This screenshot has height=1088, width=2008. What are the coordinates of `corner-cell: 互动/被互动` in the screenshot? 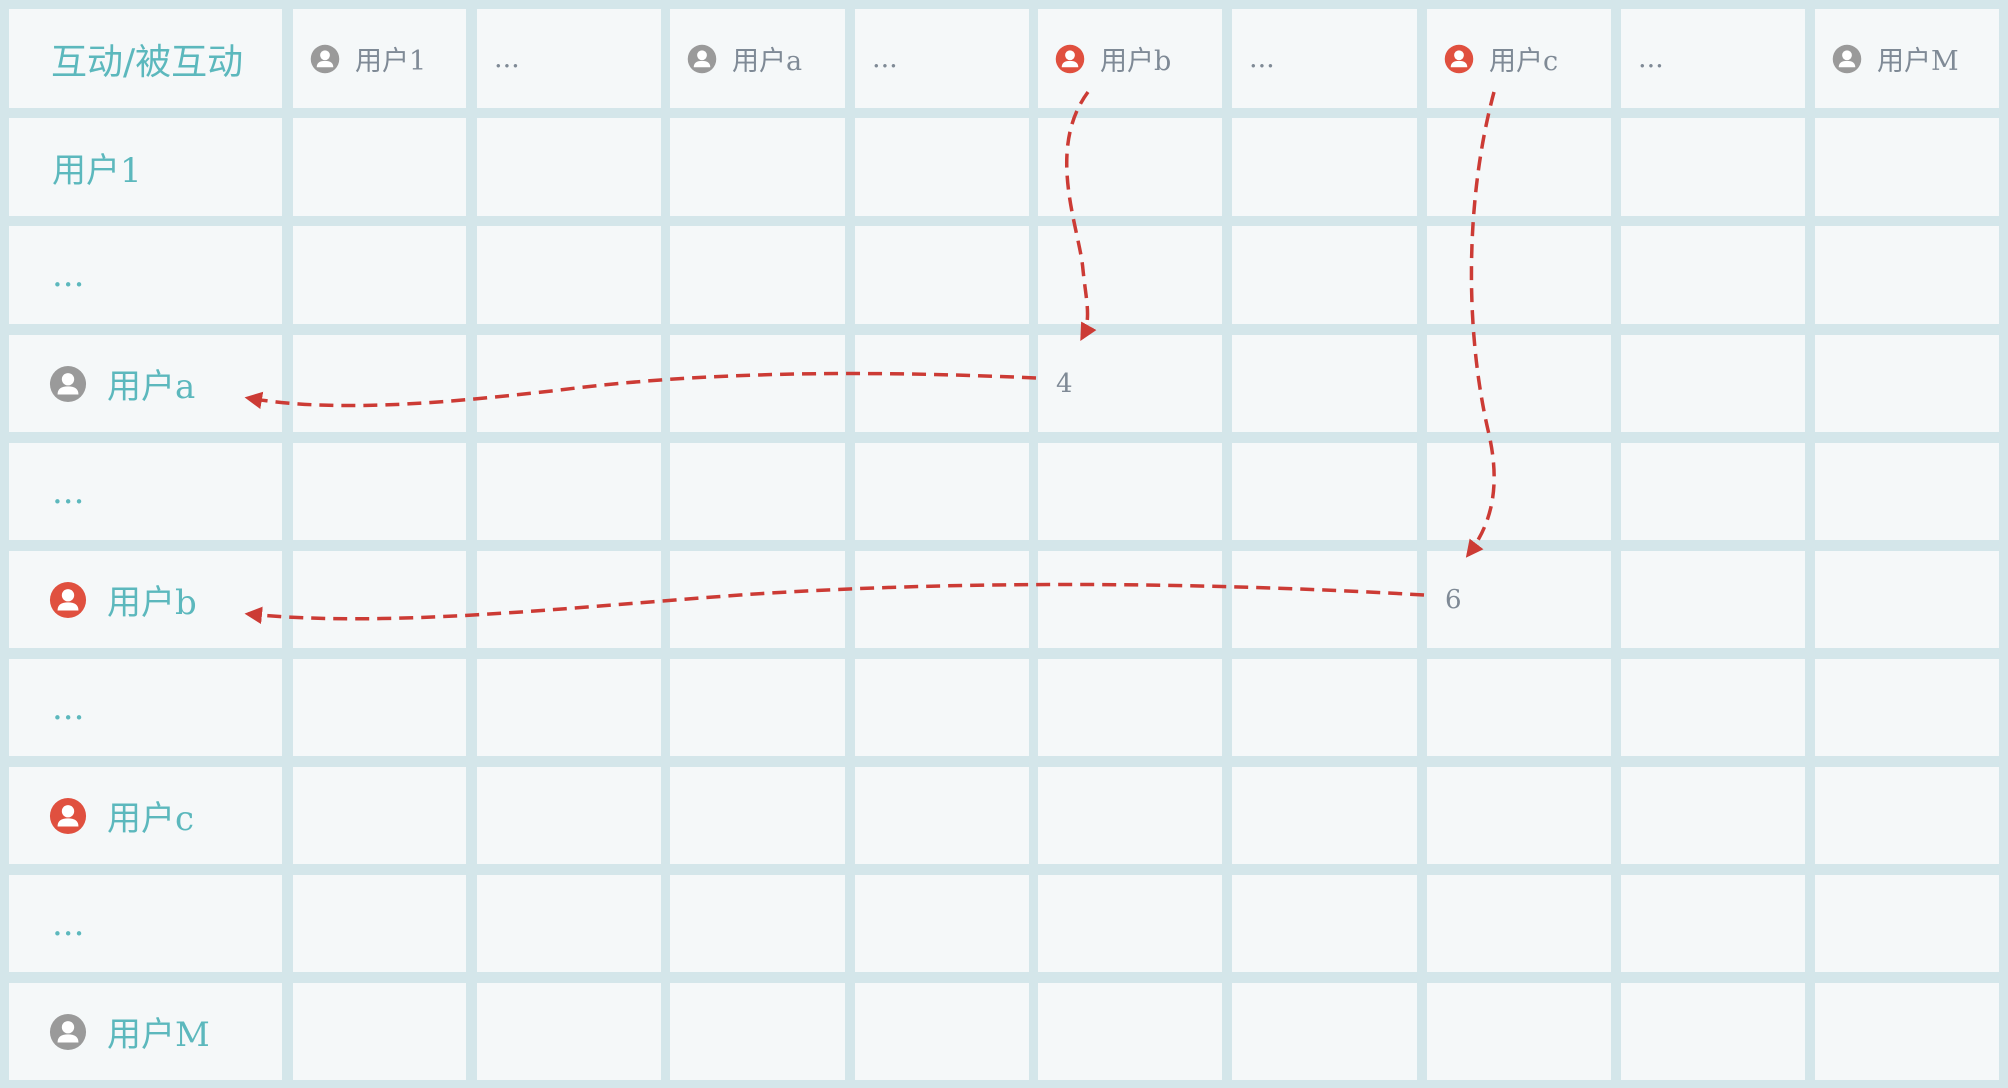 It's located at (145, 58).